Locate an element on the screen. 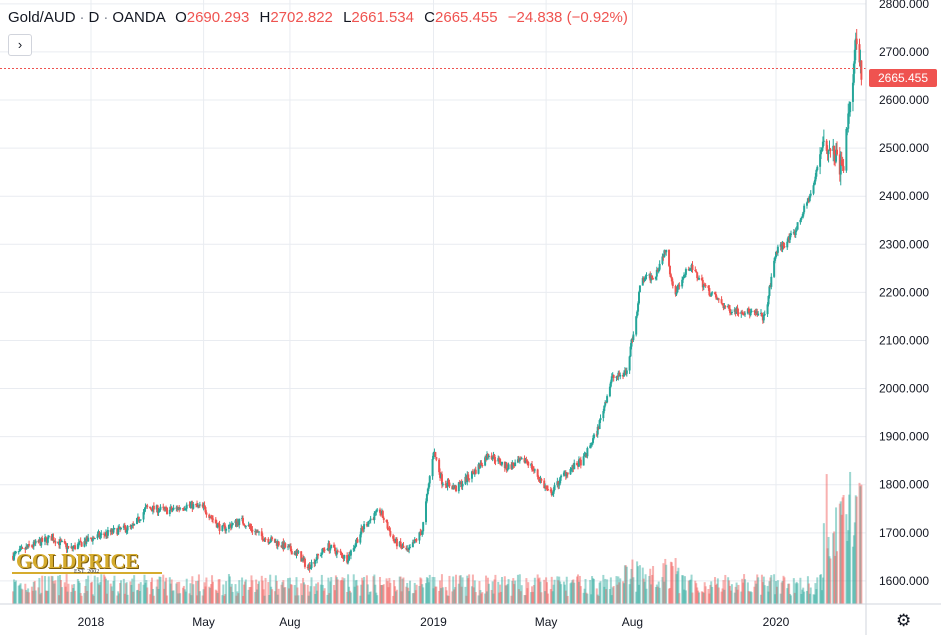 This screenshot has width=941, height=635. source-label: OANDA is located at coordinates (138, 17).